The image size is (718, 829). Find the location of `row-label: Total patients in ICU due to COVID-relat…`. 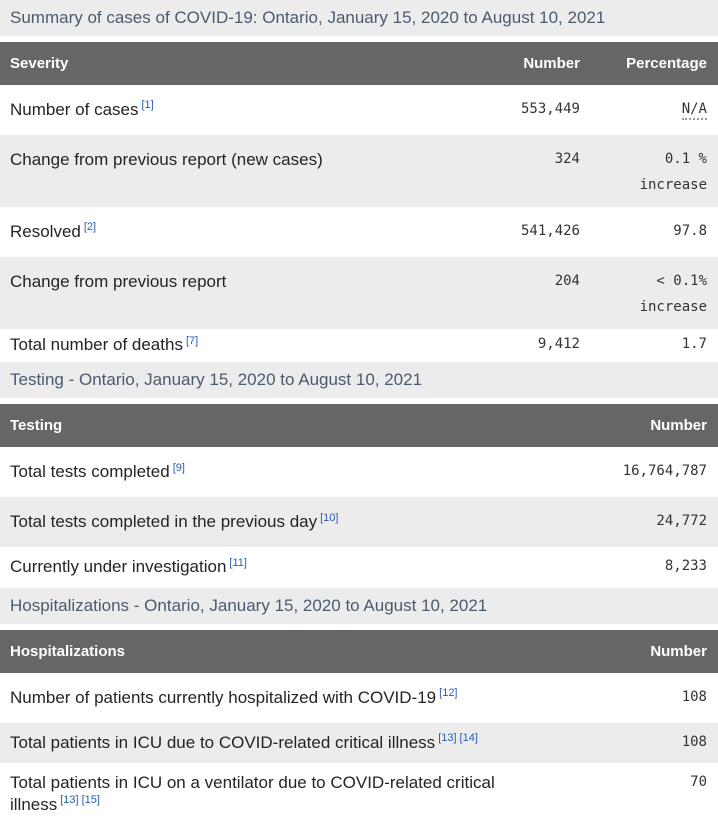

row-label: Total patients in ICU due to COVID-relat… is located at coordinates (223, 742).